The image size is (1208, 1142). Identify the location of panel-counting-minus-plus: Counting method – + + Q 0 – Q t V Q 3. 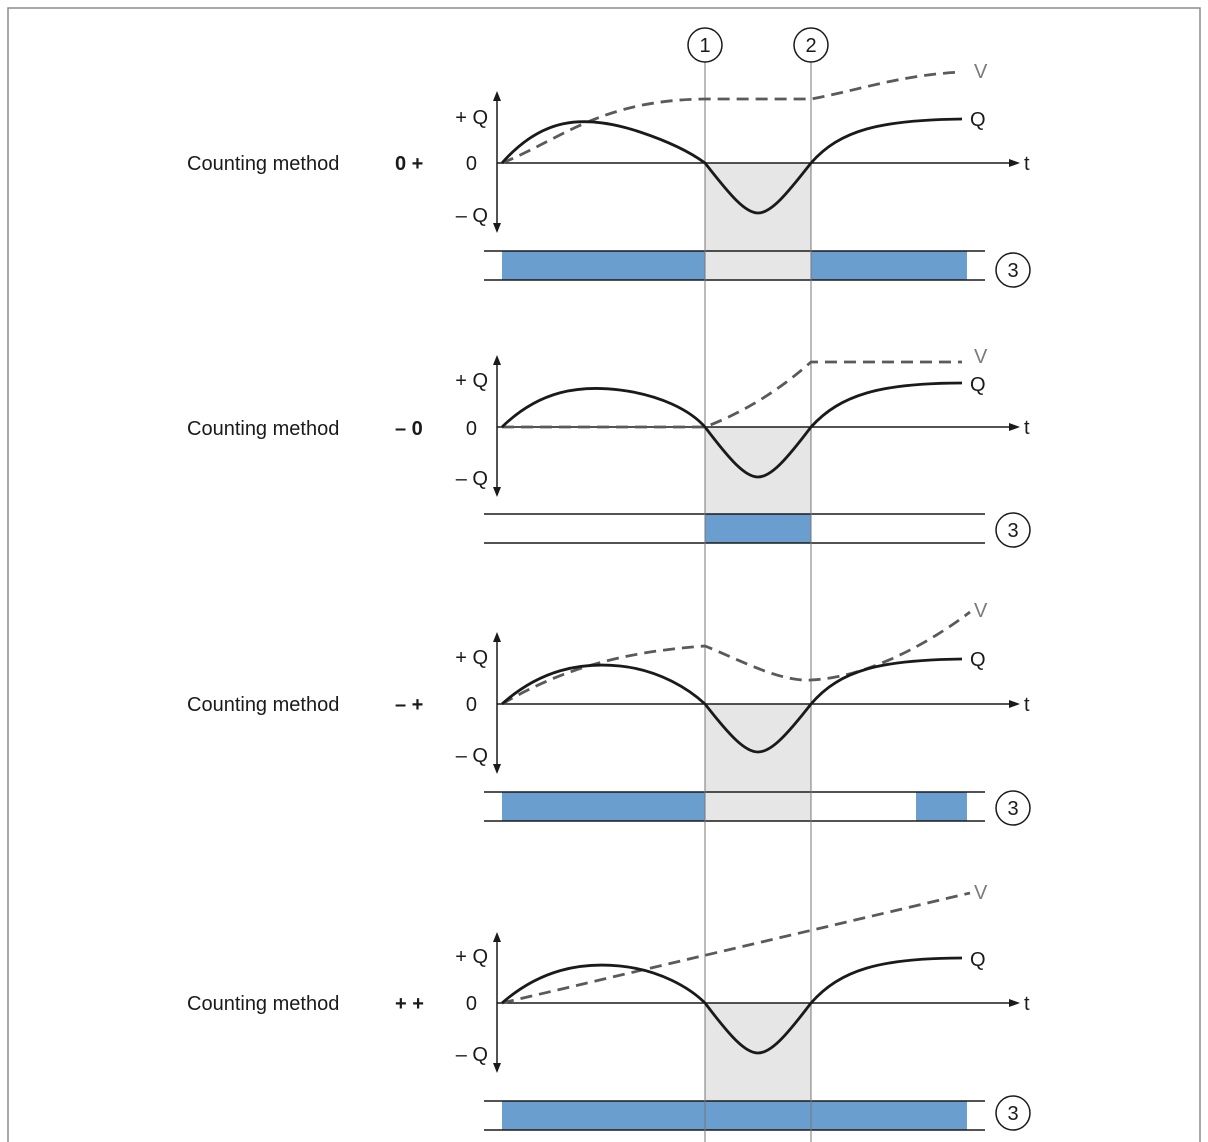
(609, 713).